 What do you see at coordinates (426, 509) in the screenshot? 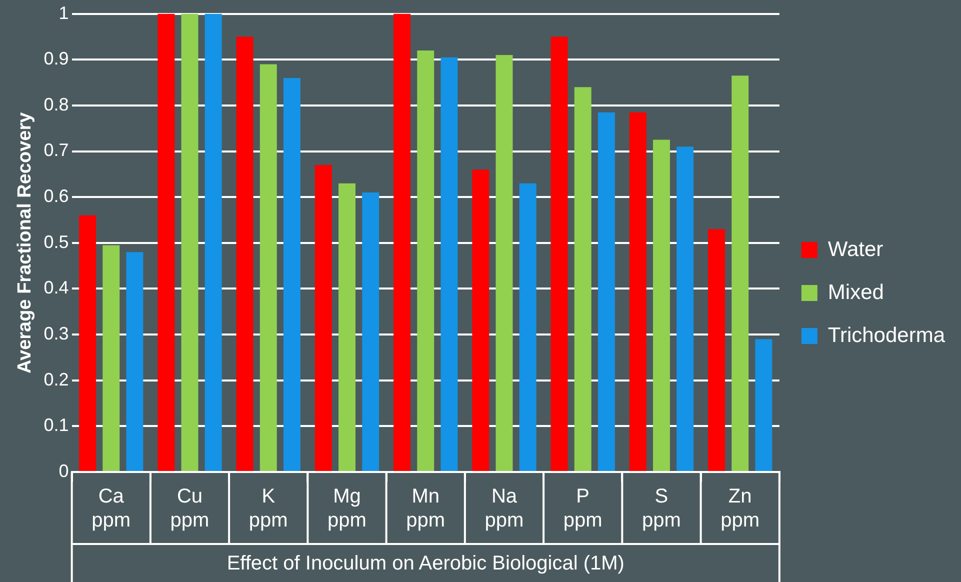
I see `x-tick-label: Mn ppm` at bounding box center [426, 509].